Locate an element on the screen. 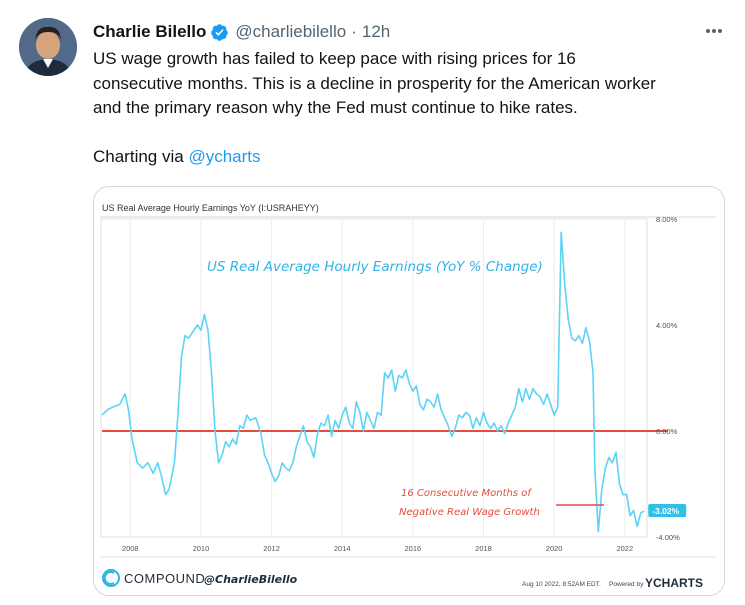 The height and width of the screenshot is (605, 745). author-avatar is located at coordinates (48, 47).